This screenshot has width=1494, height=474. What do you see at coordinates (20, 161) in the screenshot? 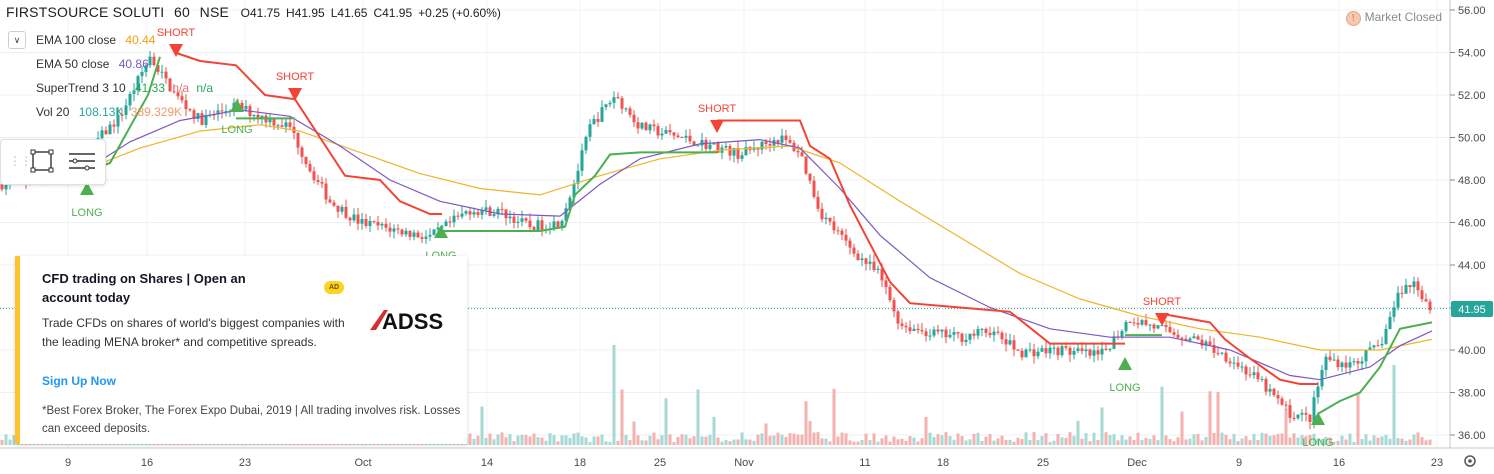
I see `drag-handle-icon: ⋮⋮` at bounding box center [20, 161].